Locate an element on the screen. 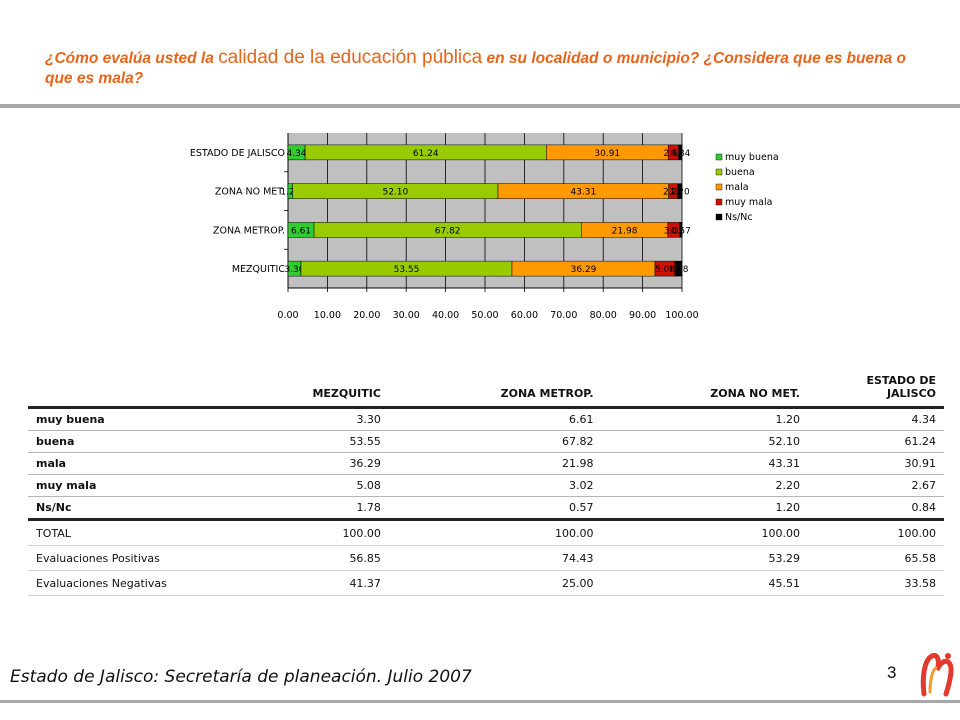 Image resolution: width=960 pixels, height=720 pixels. data-label: 36.29 is located at coordinates (584, 270).